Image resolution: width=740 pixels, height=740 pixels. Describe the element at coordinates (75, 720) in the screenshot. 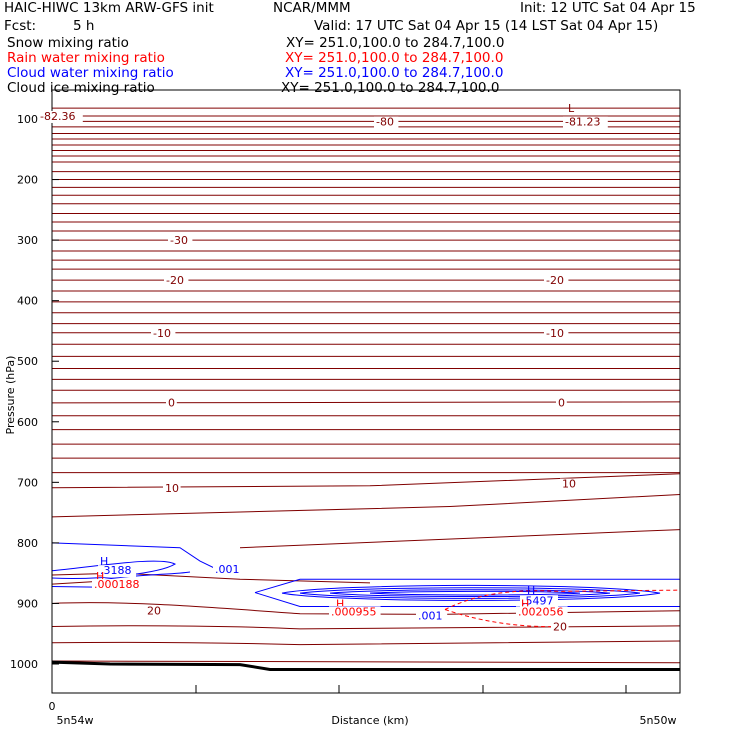

I see `x-endpoint-left: 5n54w` at that location.